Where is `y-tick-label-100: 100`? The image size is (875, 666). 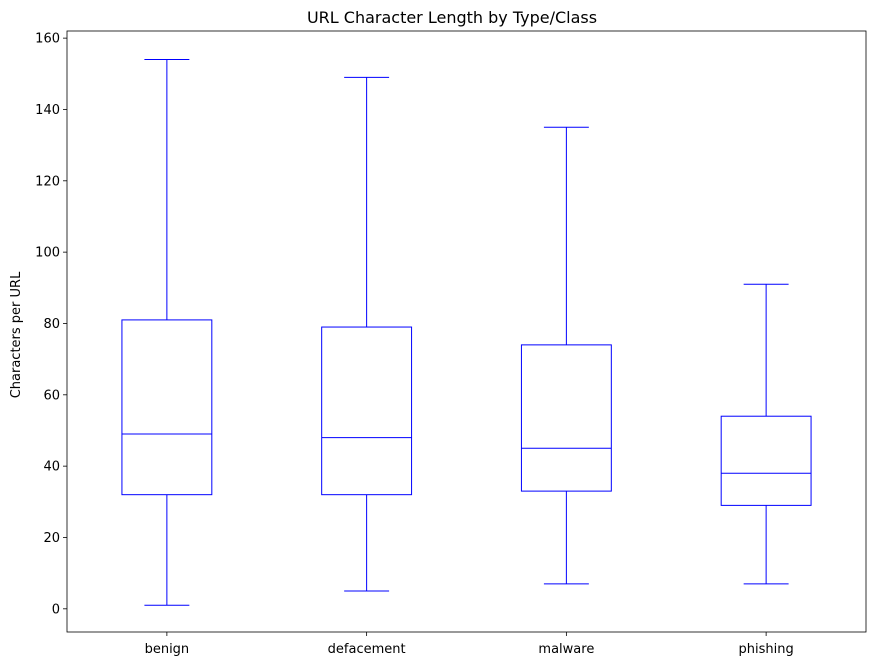 y-tick-label-100: 100 is located at coordinates (47, 253).